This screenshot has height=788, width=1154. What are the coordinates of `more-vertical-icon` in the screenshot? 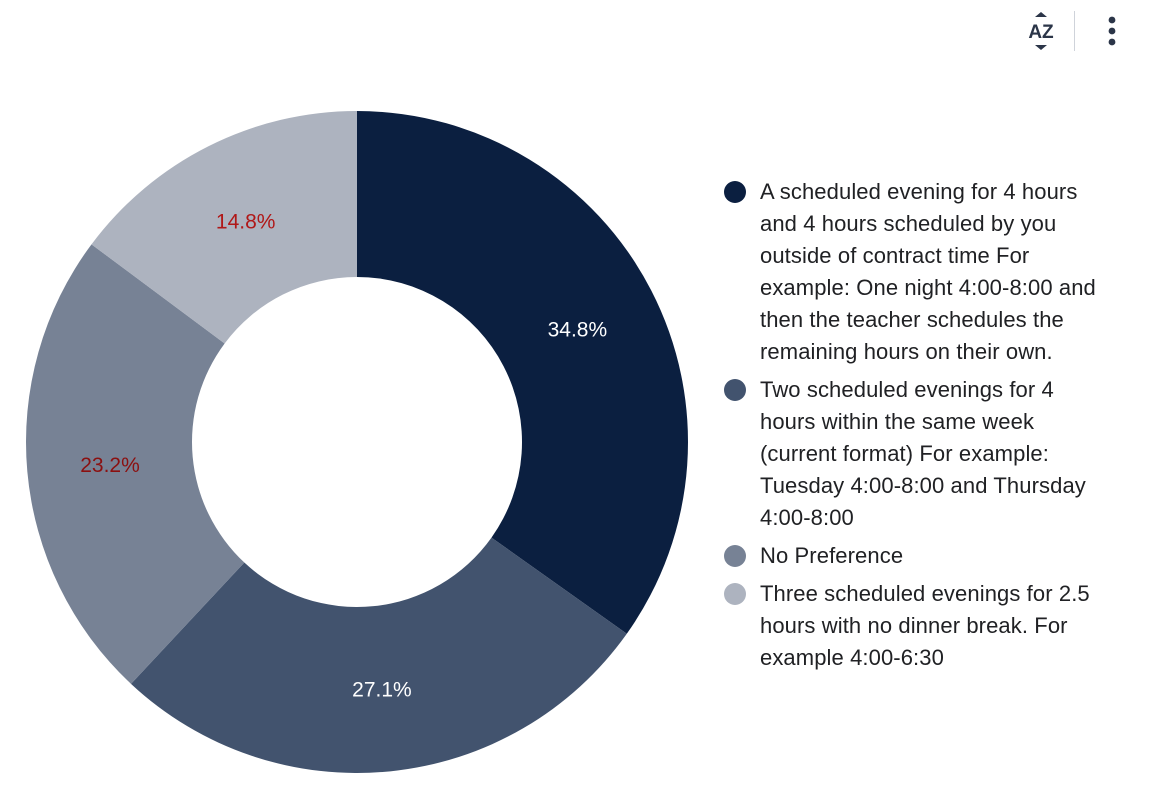 It's located at (1112, 31).